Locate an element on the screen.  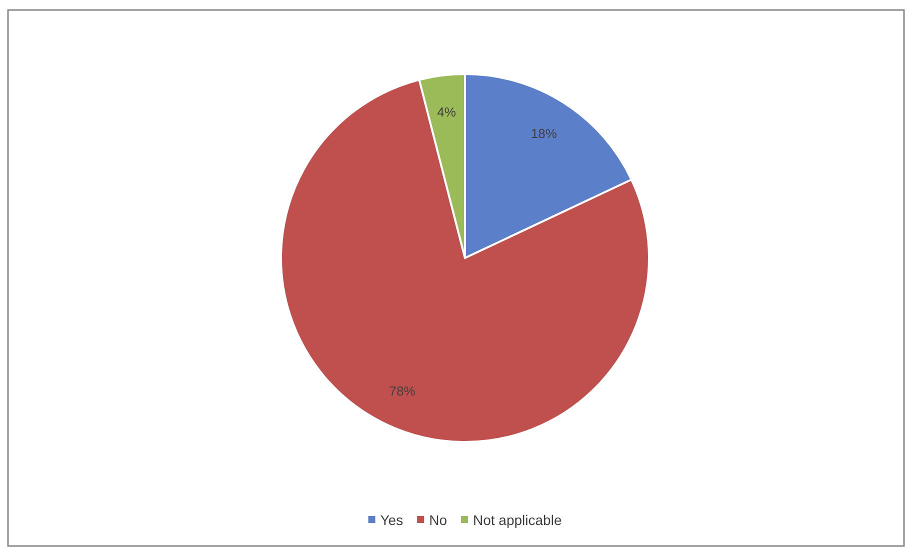
data-label: 4% is located at coordinates (446, 112).